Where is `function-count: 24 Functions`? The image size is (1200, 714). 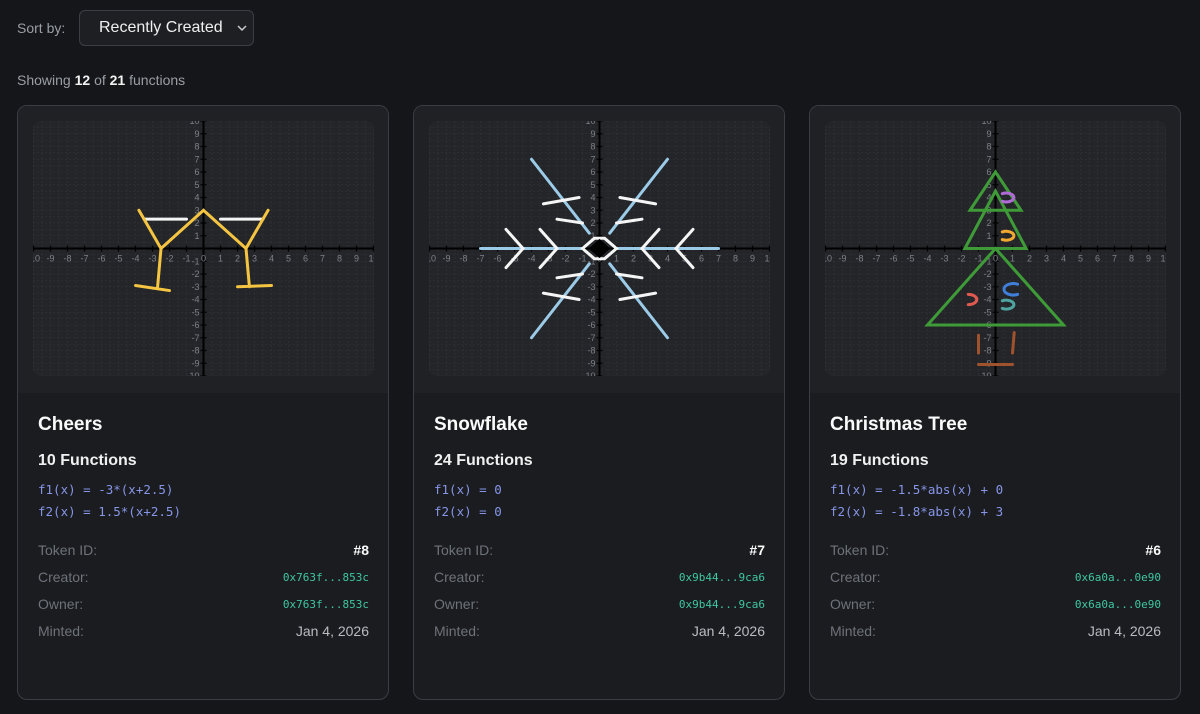 function-count: 24 Functions is located at coordinates (483, 460).